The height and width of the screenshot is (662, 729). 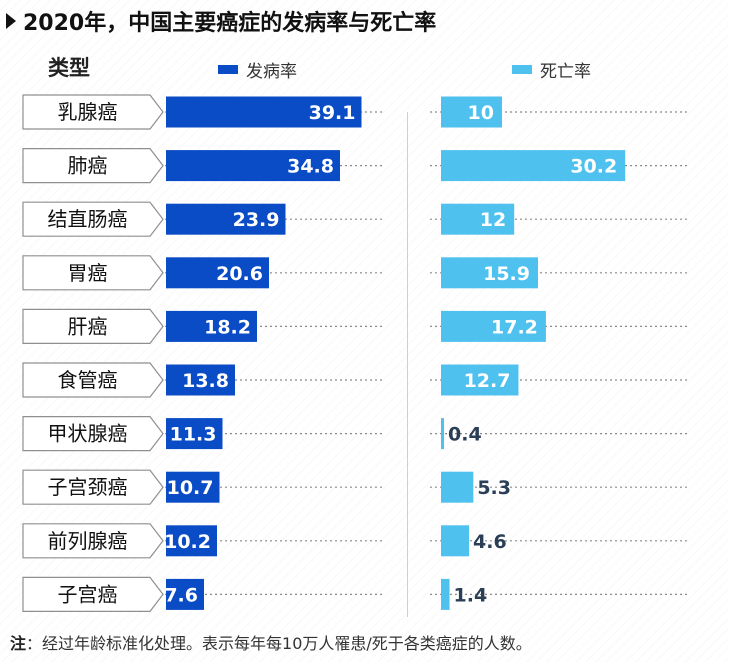 What do you see at coordinates (227, 327) in the screenshot?
I see `incidence-value-label: 18.2` at bounding box center [227, 327].